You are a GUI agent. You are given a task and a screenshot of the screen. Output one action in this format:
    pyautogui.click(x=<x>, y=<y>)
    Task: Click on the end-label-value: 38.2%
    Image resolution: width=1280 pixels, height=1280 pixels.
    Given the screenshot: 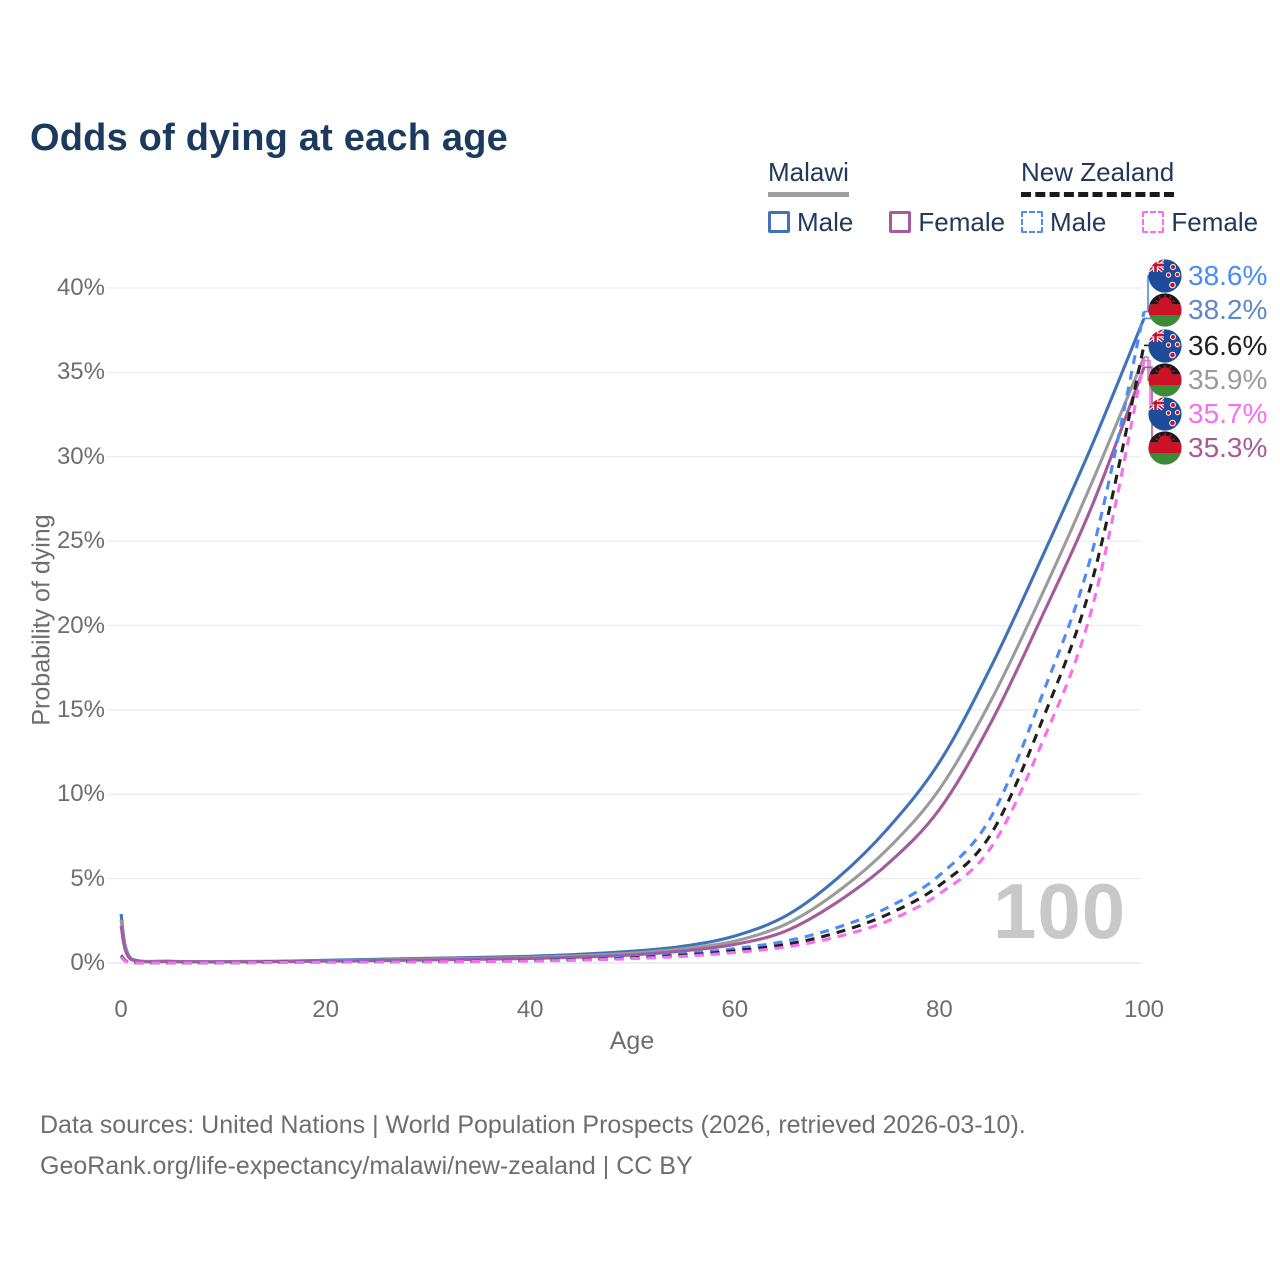 What is the action you would take?
    pyautogui.click(x=1228, y=309)
    